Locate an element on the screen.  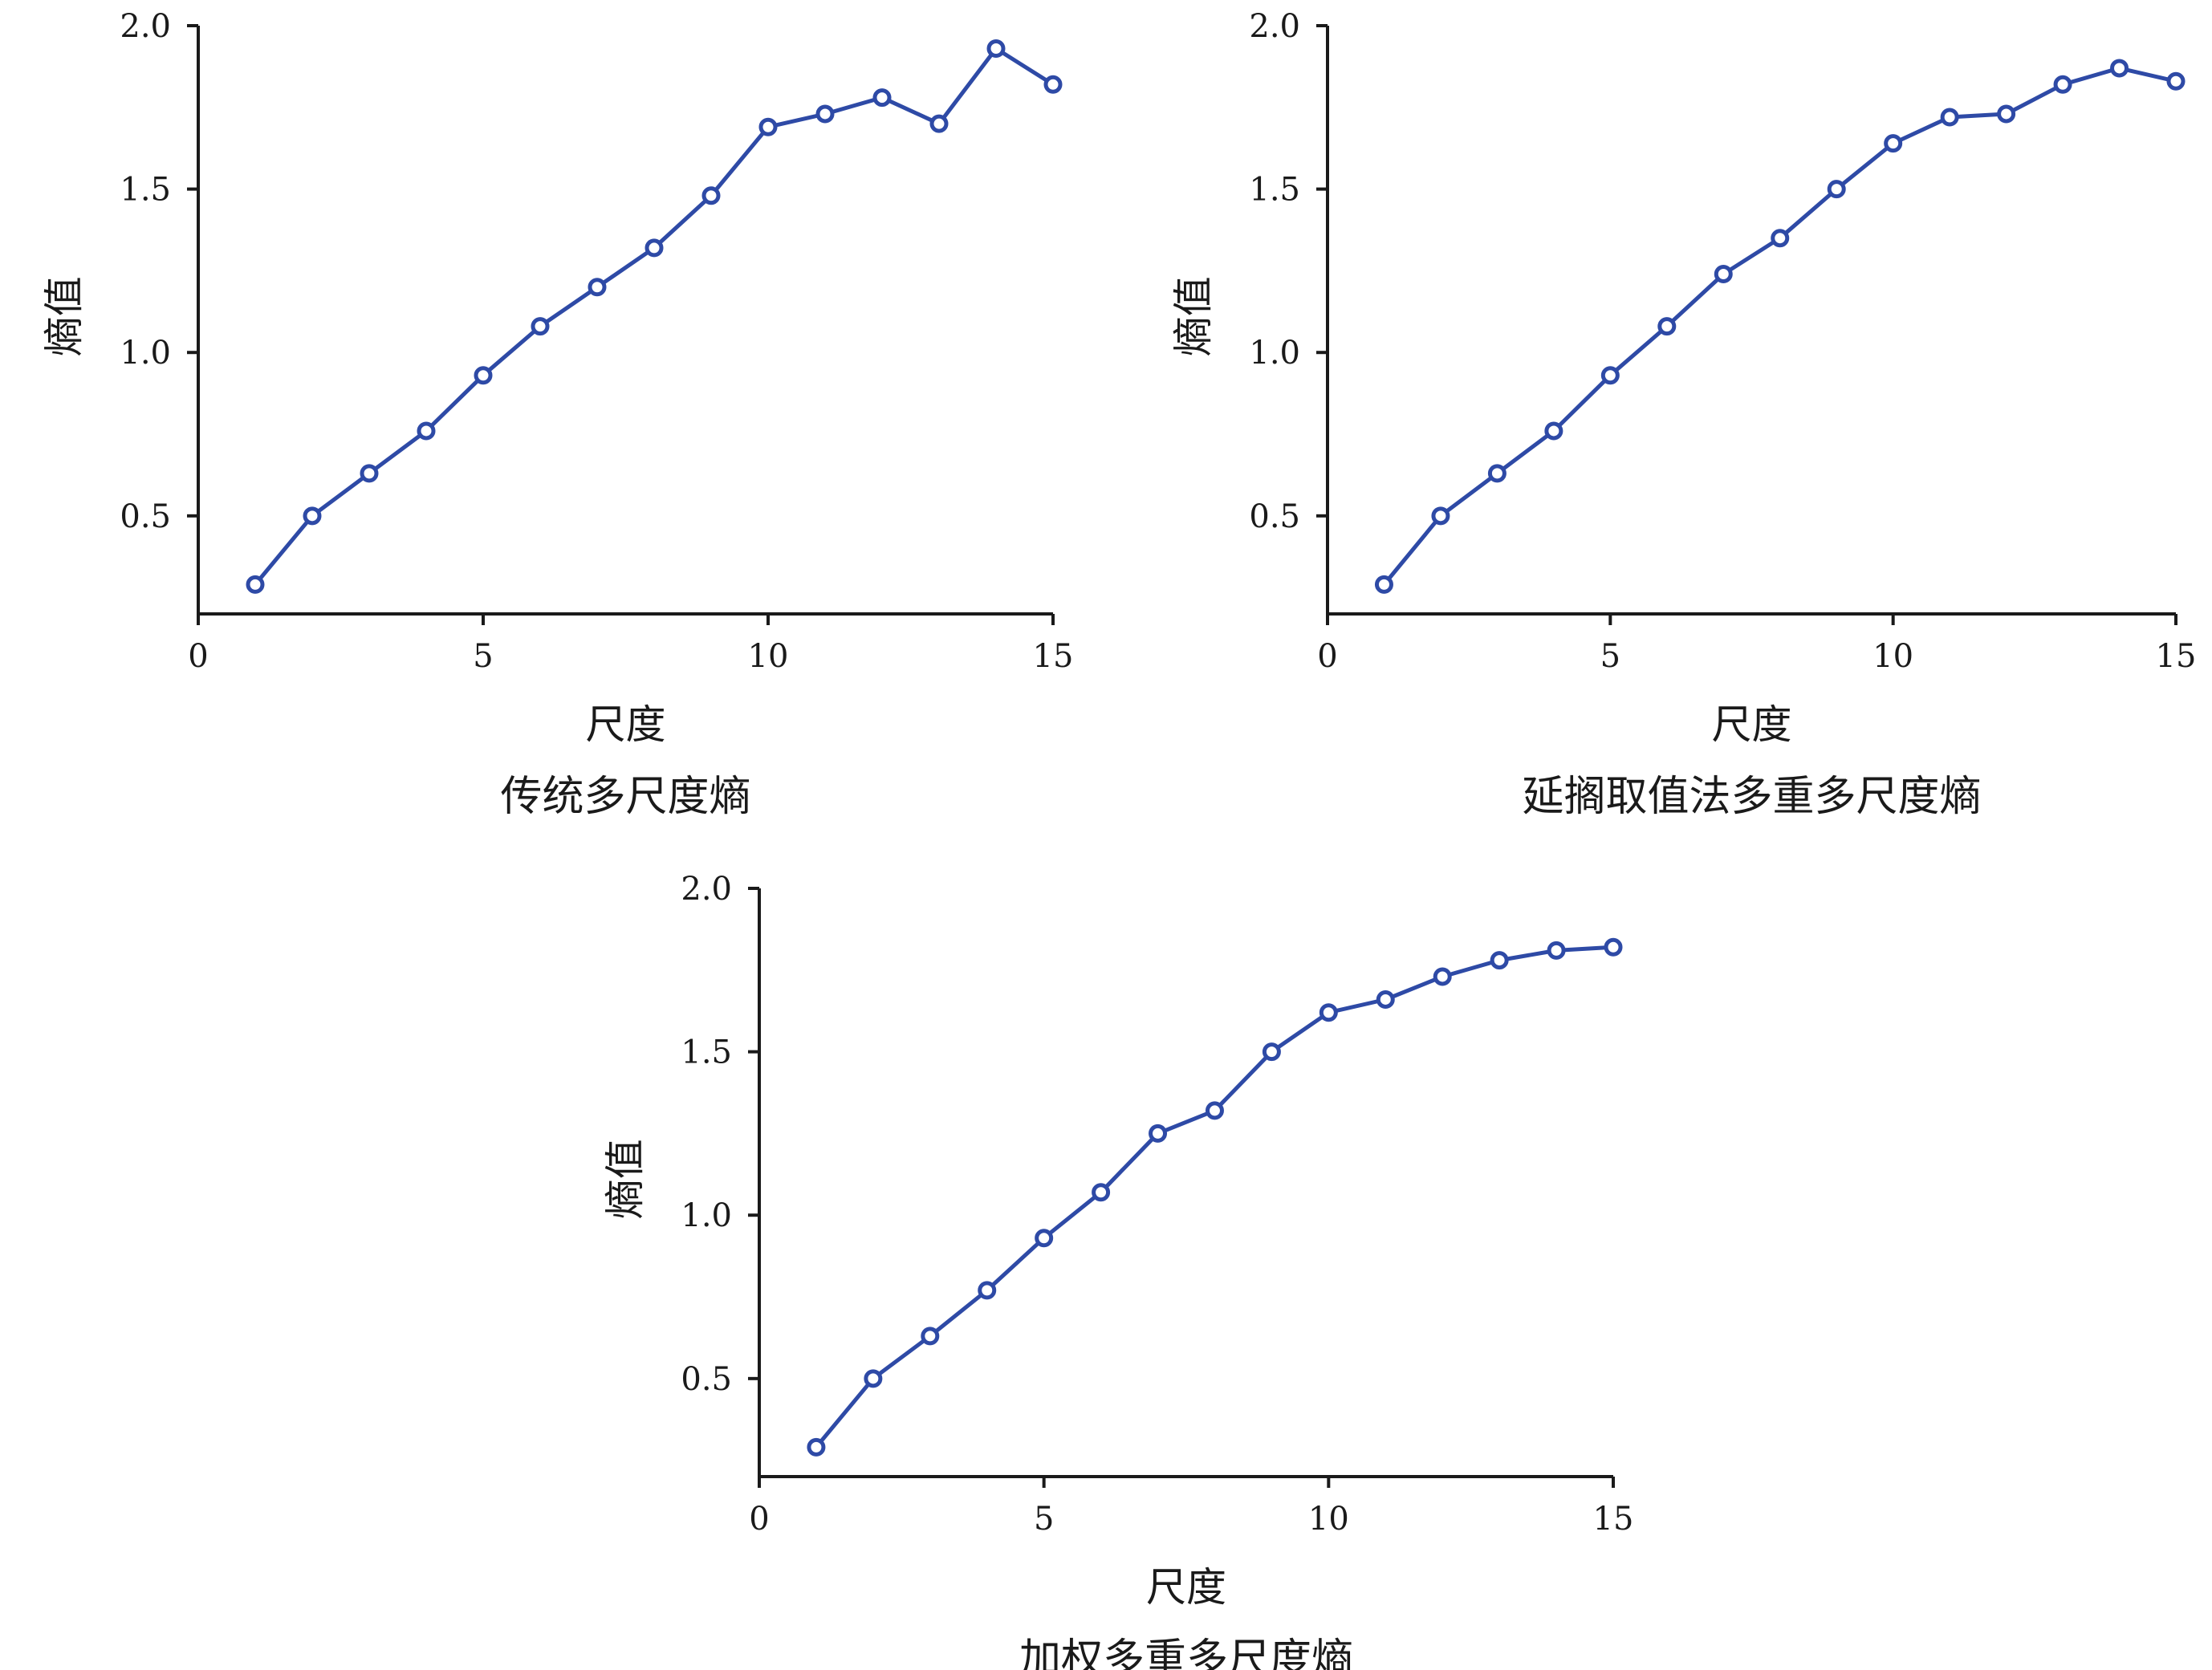
chart-title: 延搁取值法多重多尺度熵 is located at coordinates (1751, 797).